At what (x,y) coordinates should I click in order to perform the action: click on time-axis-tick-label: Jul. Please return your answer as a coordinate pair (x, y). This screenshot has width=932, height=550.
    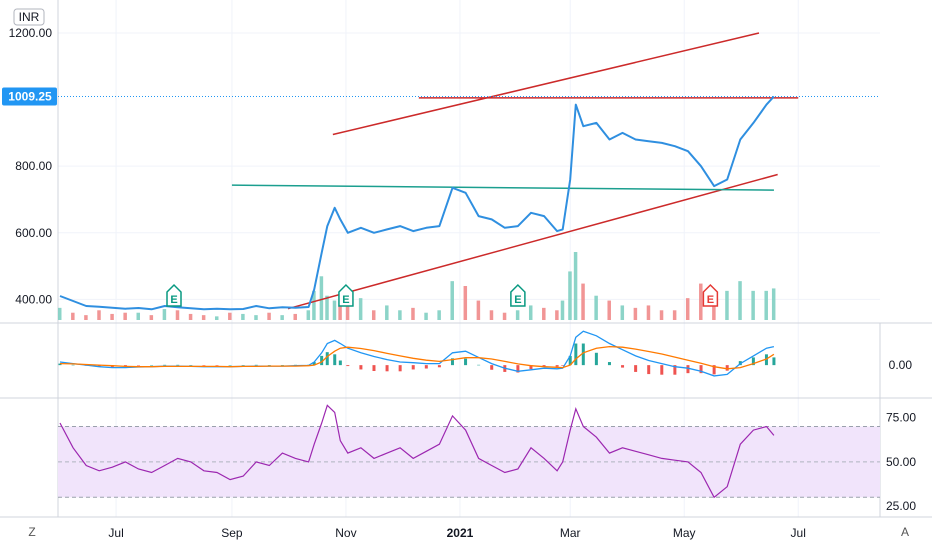
    Looking at the image, I should click on (115, 533).